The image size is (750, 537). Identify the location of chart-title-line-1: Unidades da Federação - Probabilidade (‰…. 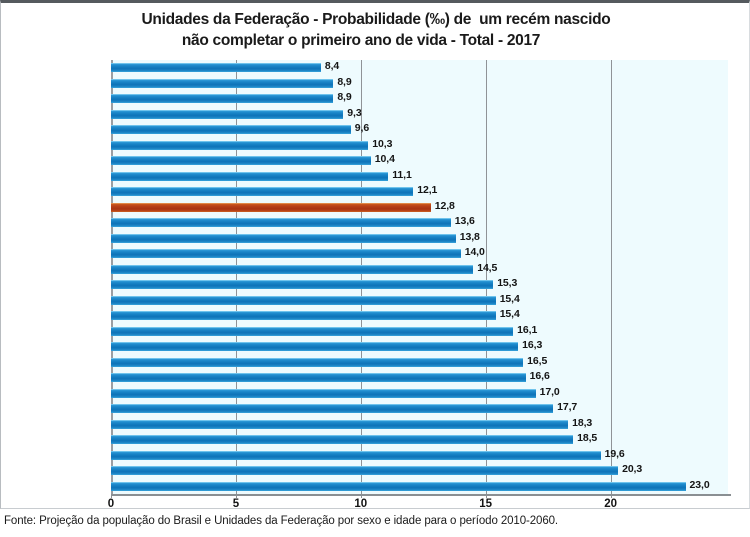
(376, 19).